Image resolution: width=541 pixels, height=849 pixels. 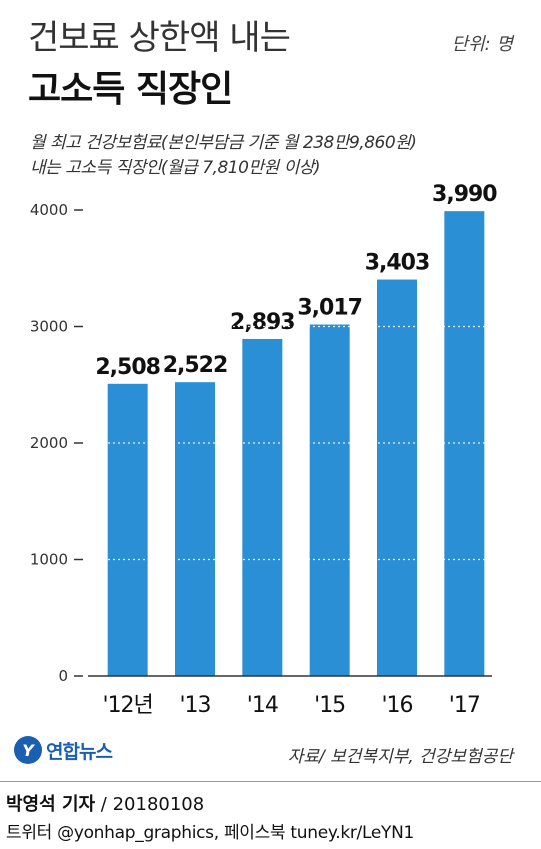 What do you see at coordinates (127, 367) in the screenshot?
I see `bar-value-label: 2,508` at bounding box center [127, 367].